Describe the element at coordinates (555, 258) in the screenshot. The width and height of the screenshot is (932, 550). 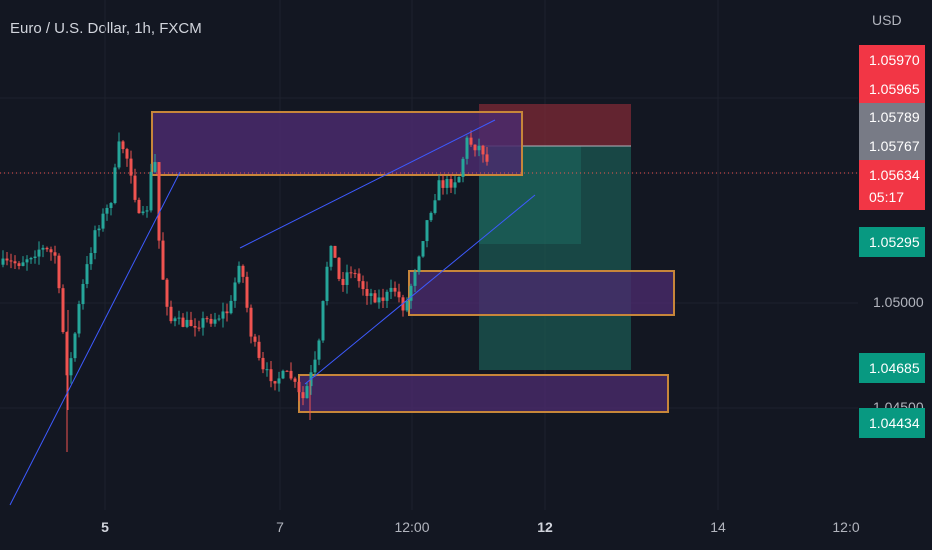
I see `take-profit-zone` at that location.